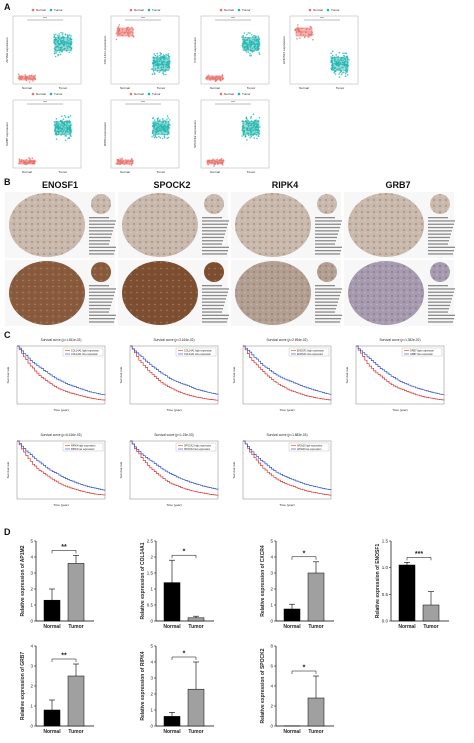  I want to click on legend-low-label: COL14A1 low expression, so click(198, 354).